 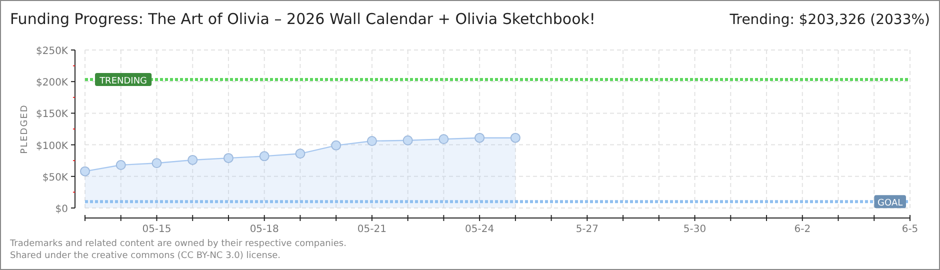 What do you see at coordinates (802, 229) in the screenshot?
I see `x-tick-label: 6-2` at bounding box center [802, 229].